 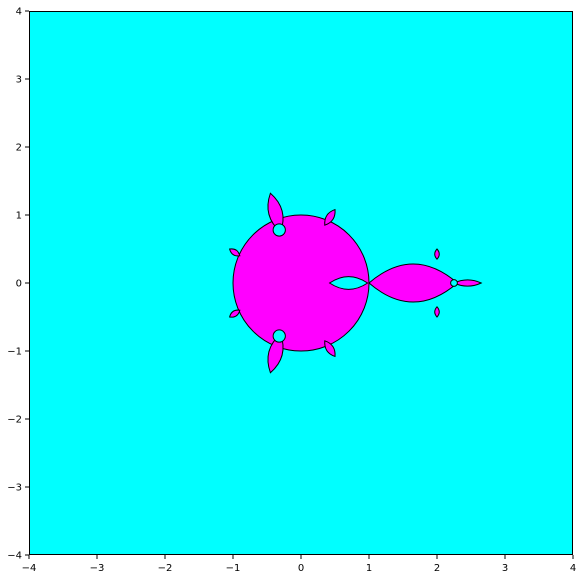 I want to click on y-tick-label: 1, so click(x=19, y=216).